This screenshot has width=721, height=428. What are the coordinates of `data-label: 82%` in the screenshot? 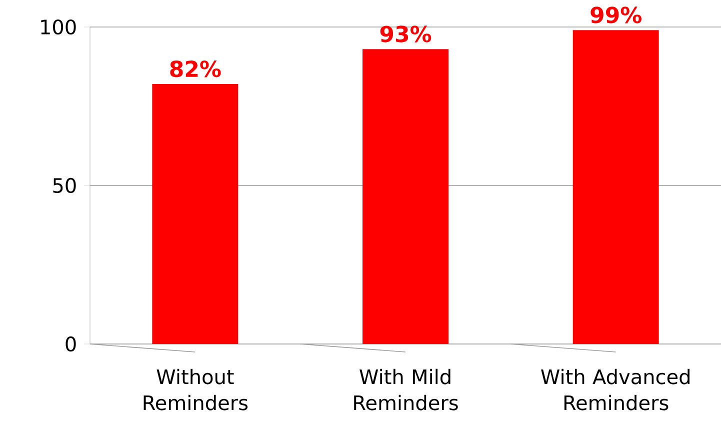 It's located at (195, 69).